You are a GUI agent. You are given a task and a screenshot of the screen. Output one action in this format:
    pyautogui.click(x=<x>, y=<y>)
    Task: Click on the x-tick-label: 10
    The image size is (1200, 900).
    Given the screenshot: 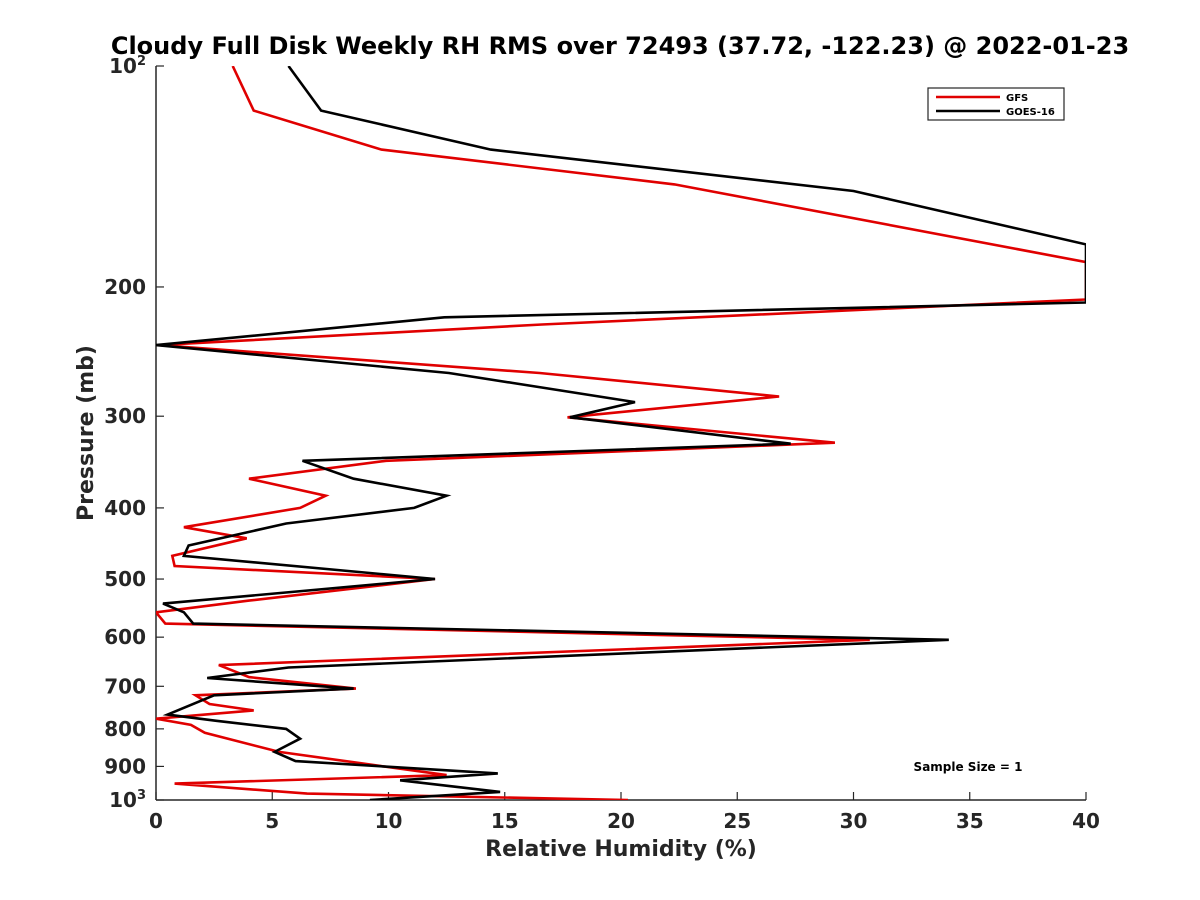 What is the action you would take?
    pyautogui.click(x=389, y=821)
    